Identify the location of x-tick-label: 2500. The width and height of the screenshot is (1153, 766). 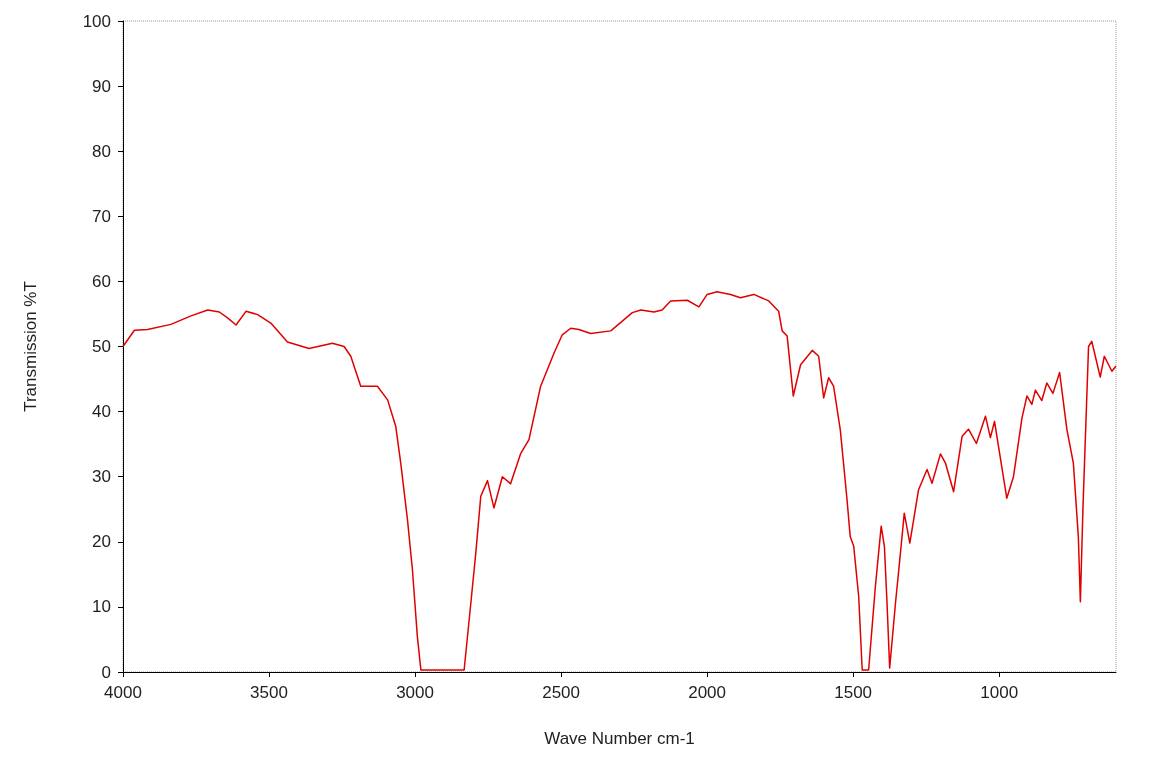
(561, 692).